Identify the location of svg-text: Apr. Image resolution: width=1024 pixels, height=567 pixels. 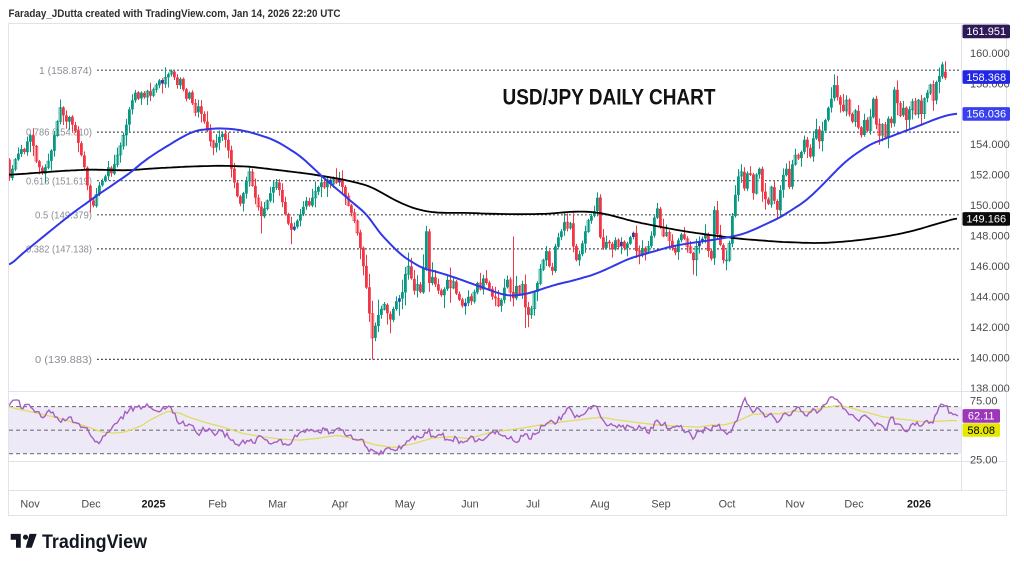
(340, 505).